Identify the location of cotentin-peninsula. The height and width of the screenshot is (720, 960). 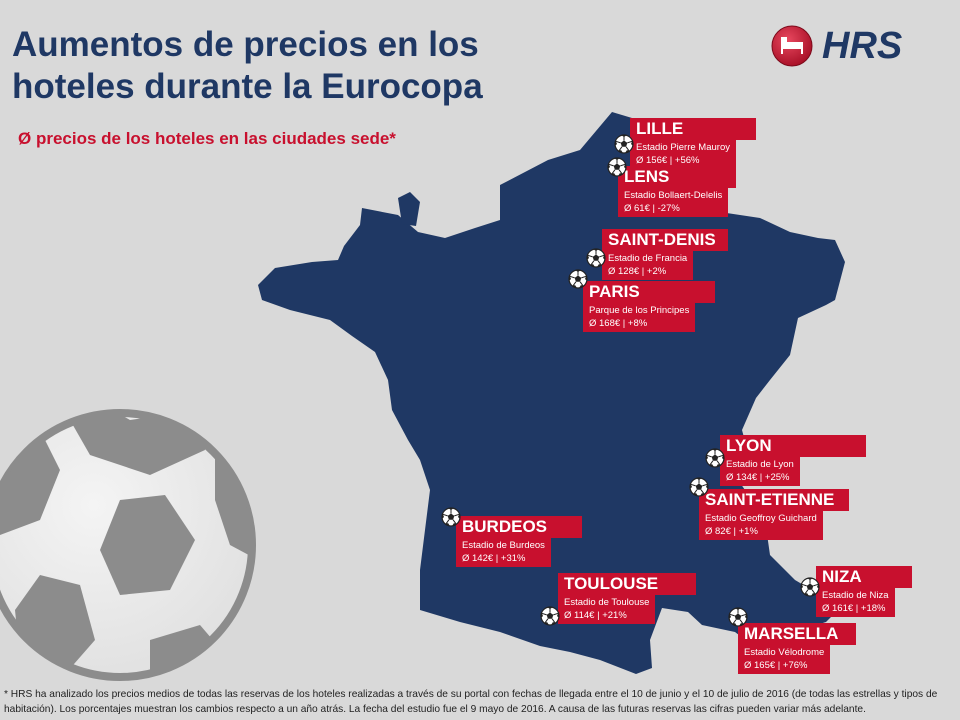
(409, 209).